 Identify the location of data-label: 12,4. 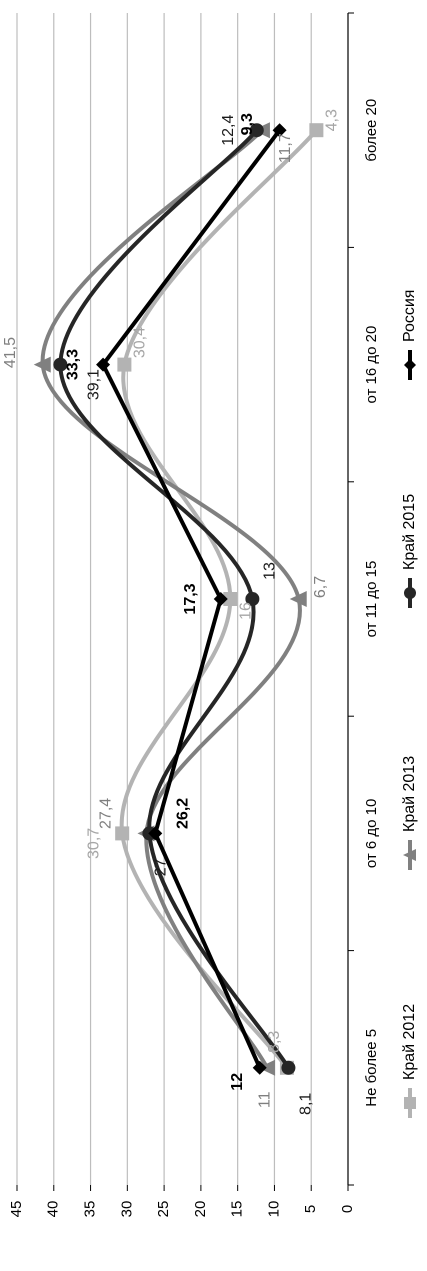
(228, 130).